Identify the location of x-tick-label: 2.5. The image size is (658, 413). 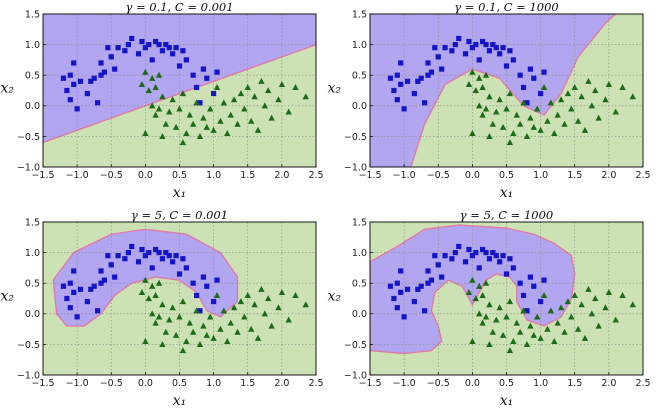
(642, 175).